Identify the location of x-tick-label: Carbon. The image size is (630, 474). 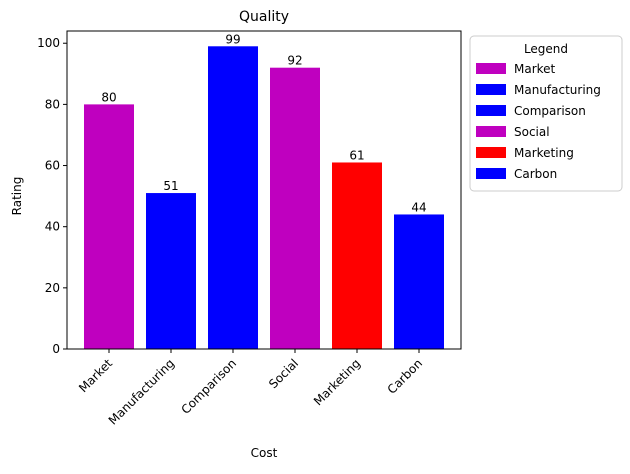
(405, 376).